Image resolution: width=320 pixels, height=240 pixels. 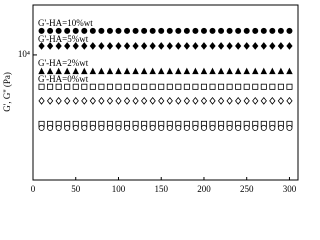 What do you see at coordinates (76, 189) in the screenshot?
I see `x-tick-label: 50` at bounding box center [76, 189].